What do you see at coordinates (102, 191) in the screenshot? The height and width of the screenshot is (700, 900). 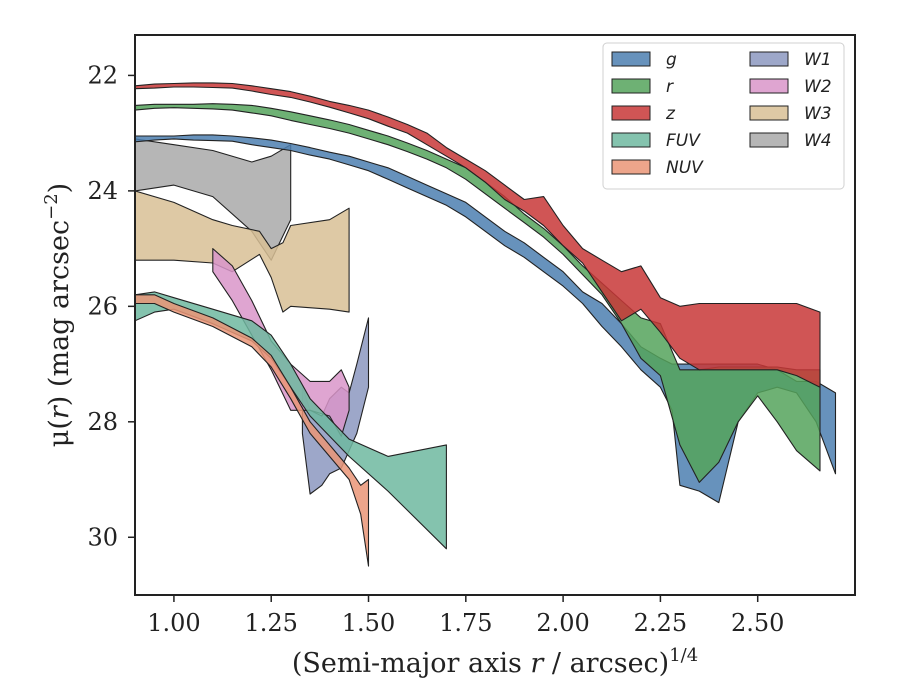 I see `y-tick-label: 24` at bounding box center [102, 191].